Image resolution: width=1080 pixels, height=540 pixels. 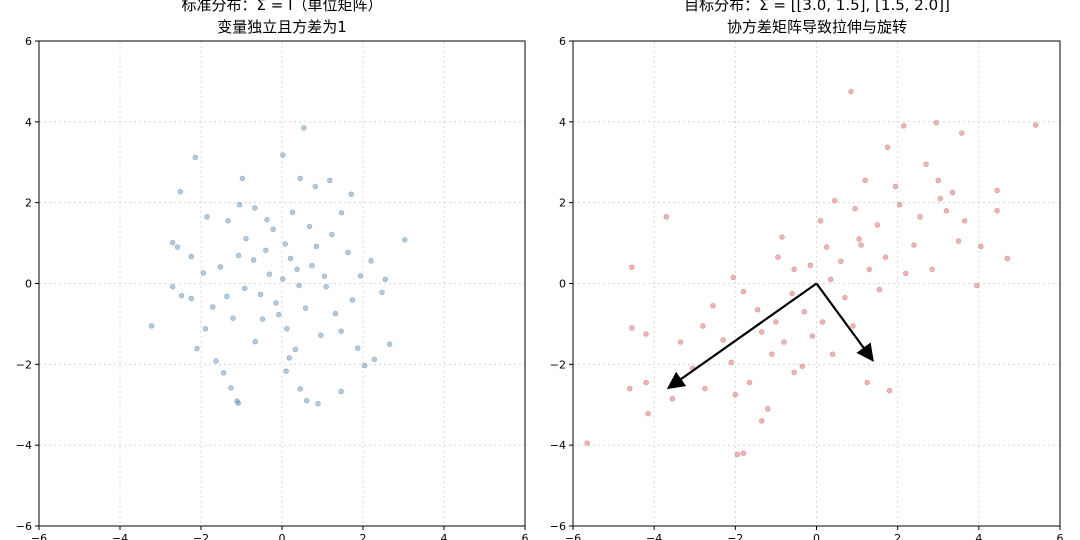 I want to click on x-tick-label: 2, so click(x=363, y=536).